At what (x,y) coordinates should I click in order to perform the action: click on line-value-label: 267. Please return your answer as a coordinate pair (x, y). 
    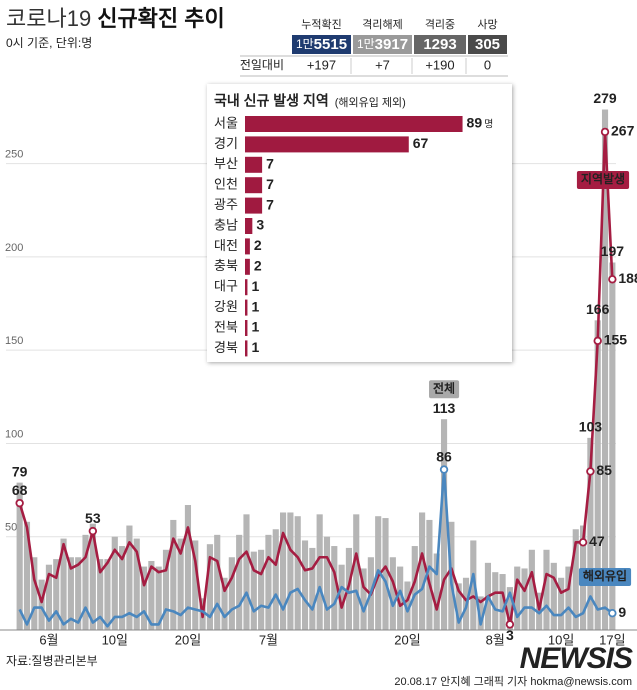
    Looking at the image, I should click on (623, 131).